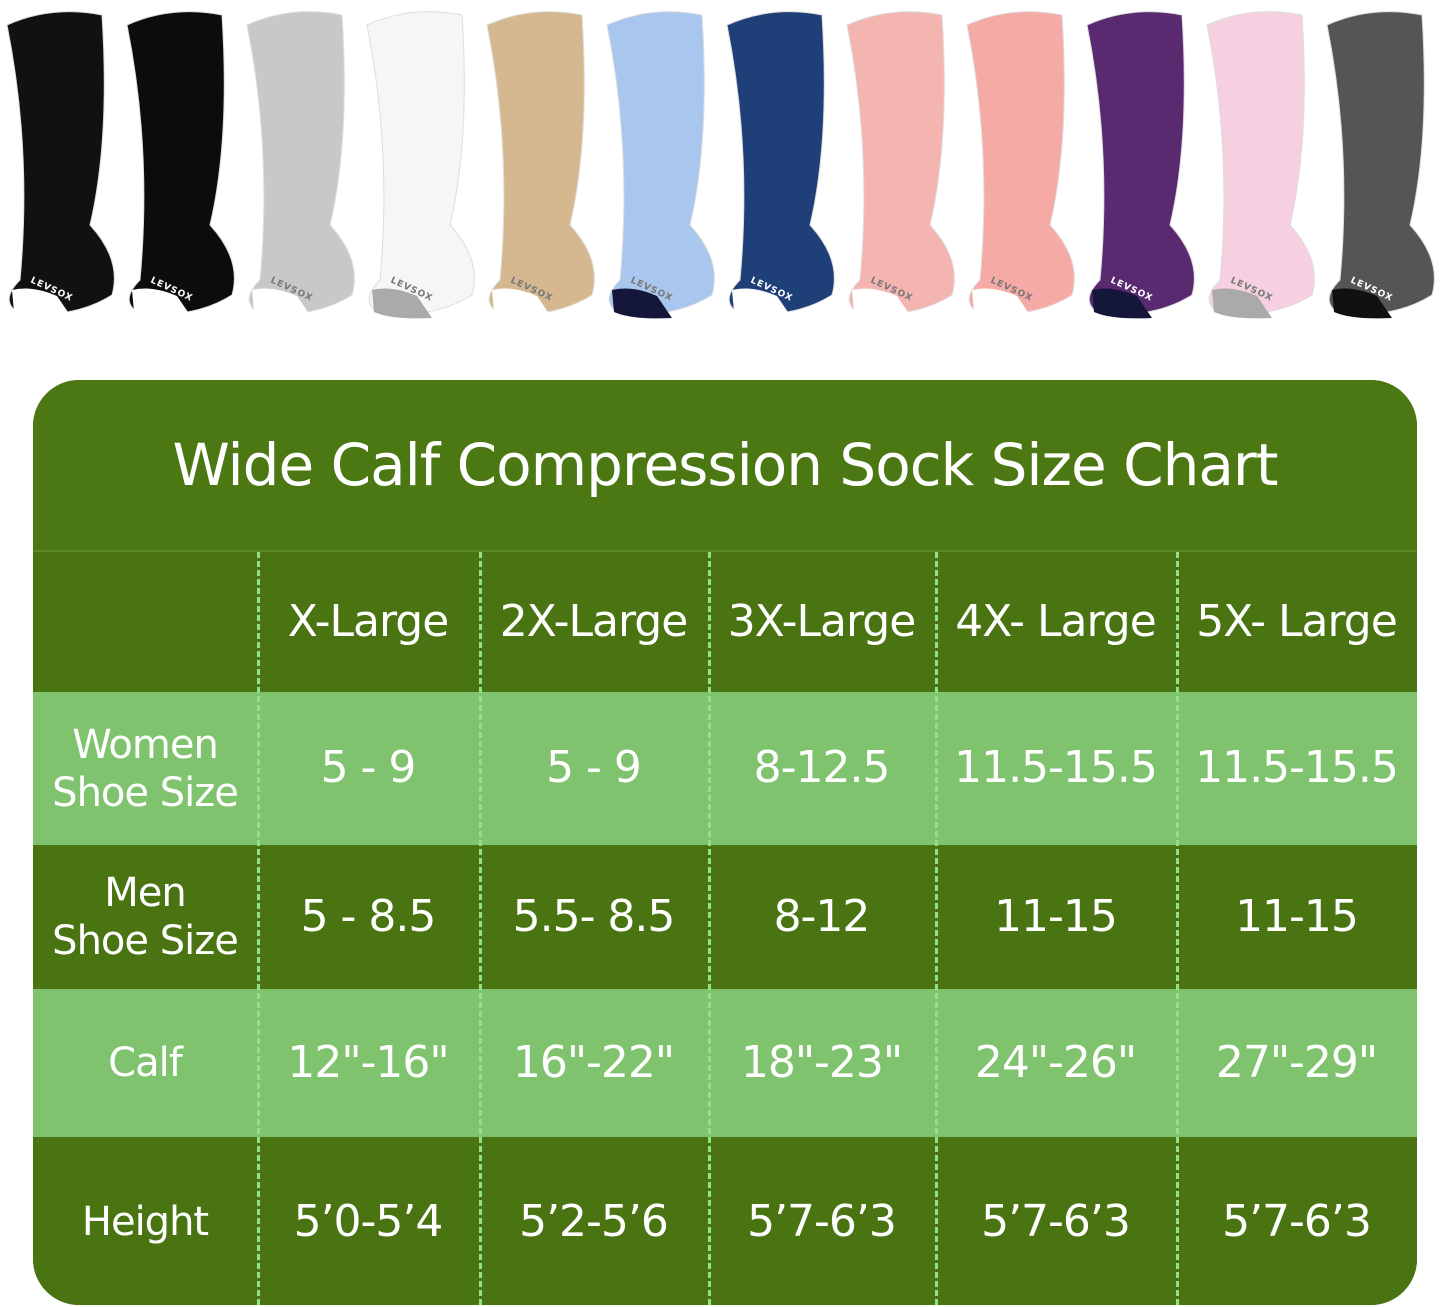  I want to click on table-cell: 5’2-5’6, so click(594, 1221).